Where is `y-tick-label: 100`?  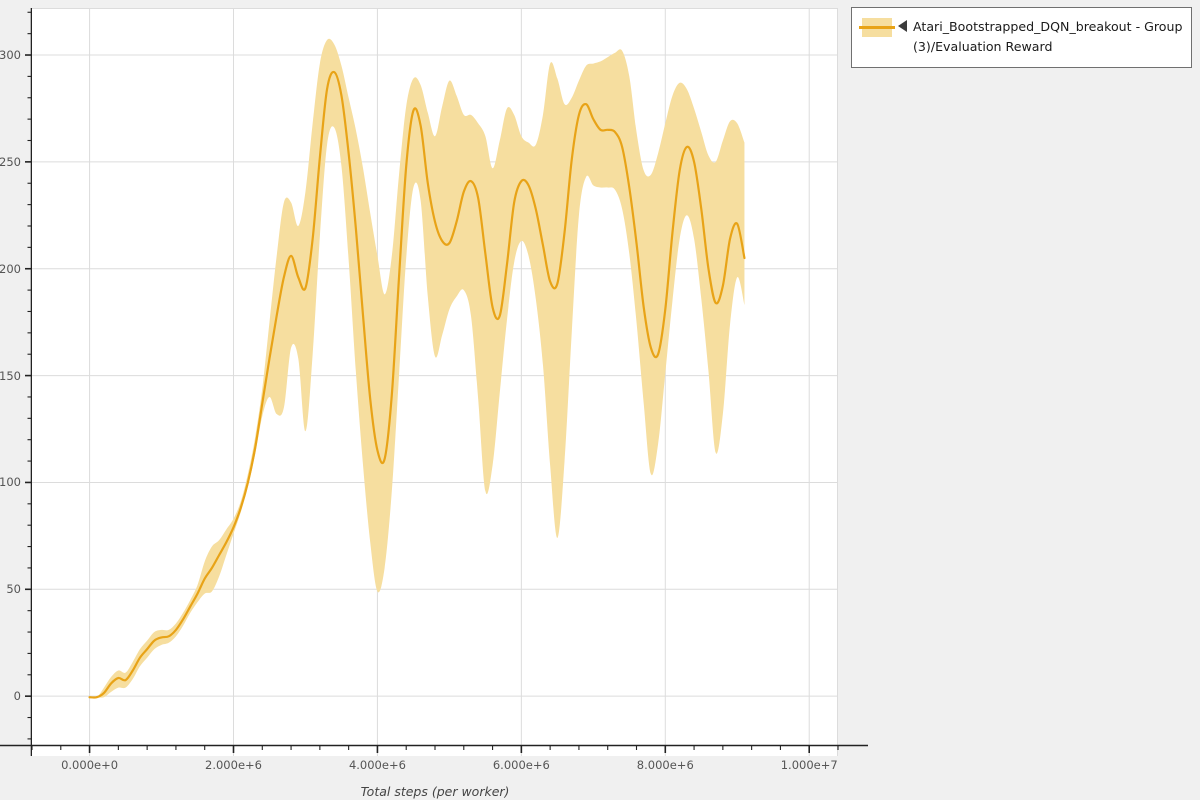
y-tick-label: 100 is located at coordinates (10, 482).